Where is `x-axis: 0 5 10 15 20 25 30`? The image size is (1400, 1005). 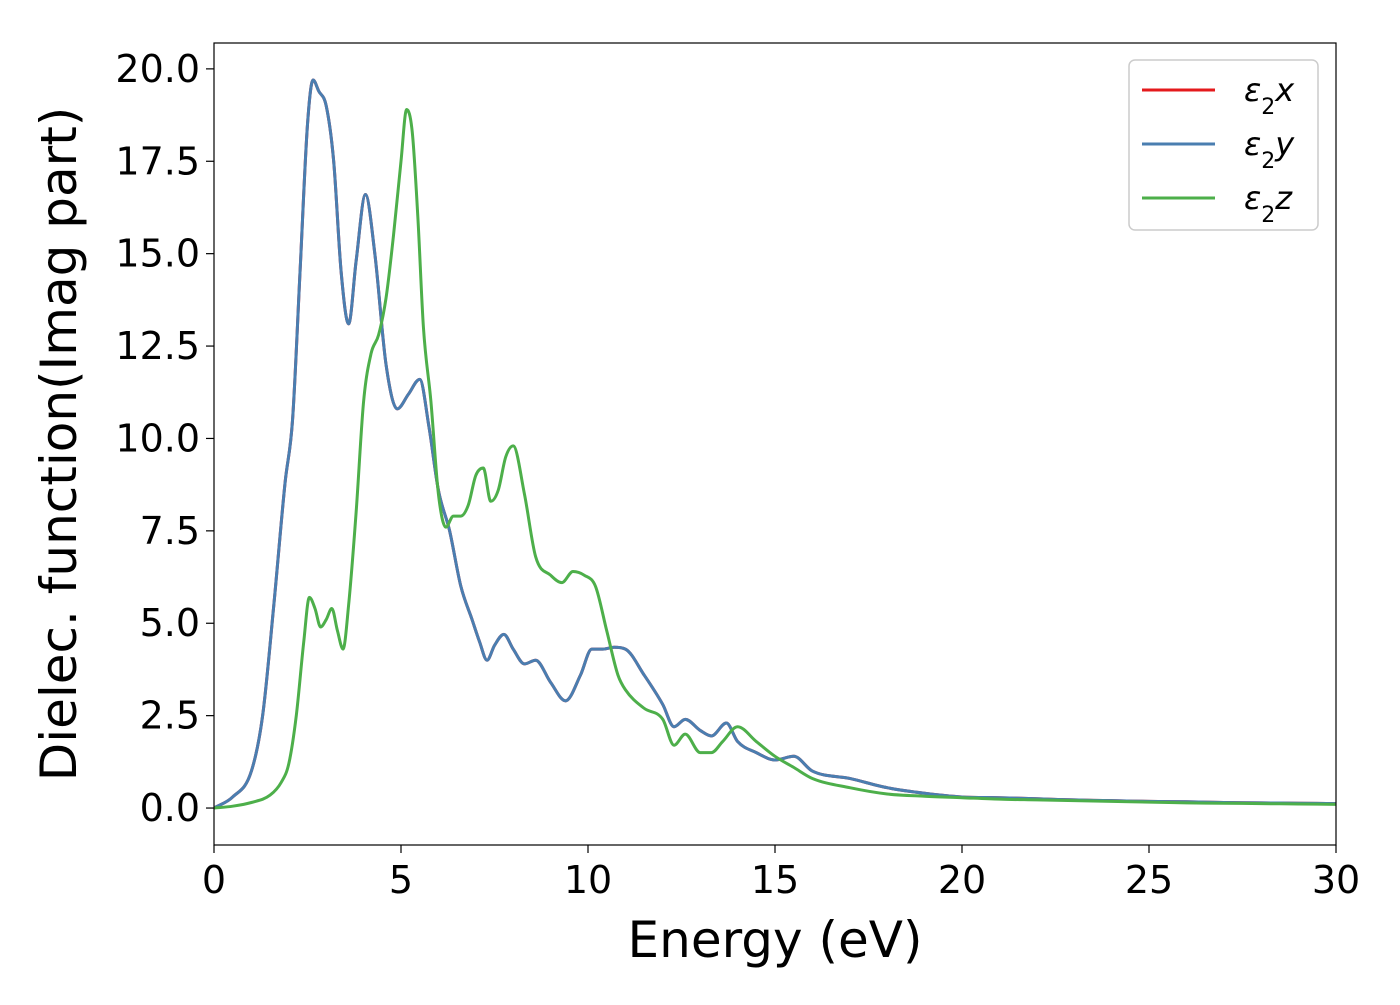
x-axis: 0 5 10 15 20 25 30 is located at coordinates (781, 873).